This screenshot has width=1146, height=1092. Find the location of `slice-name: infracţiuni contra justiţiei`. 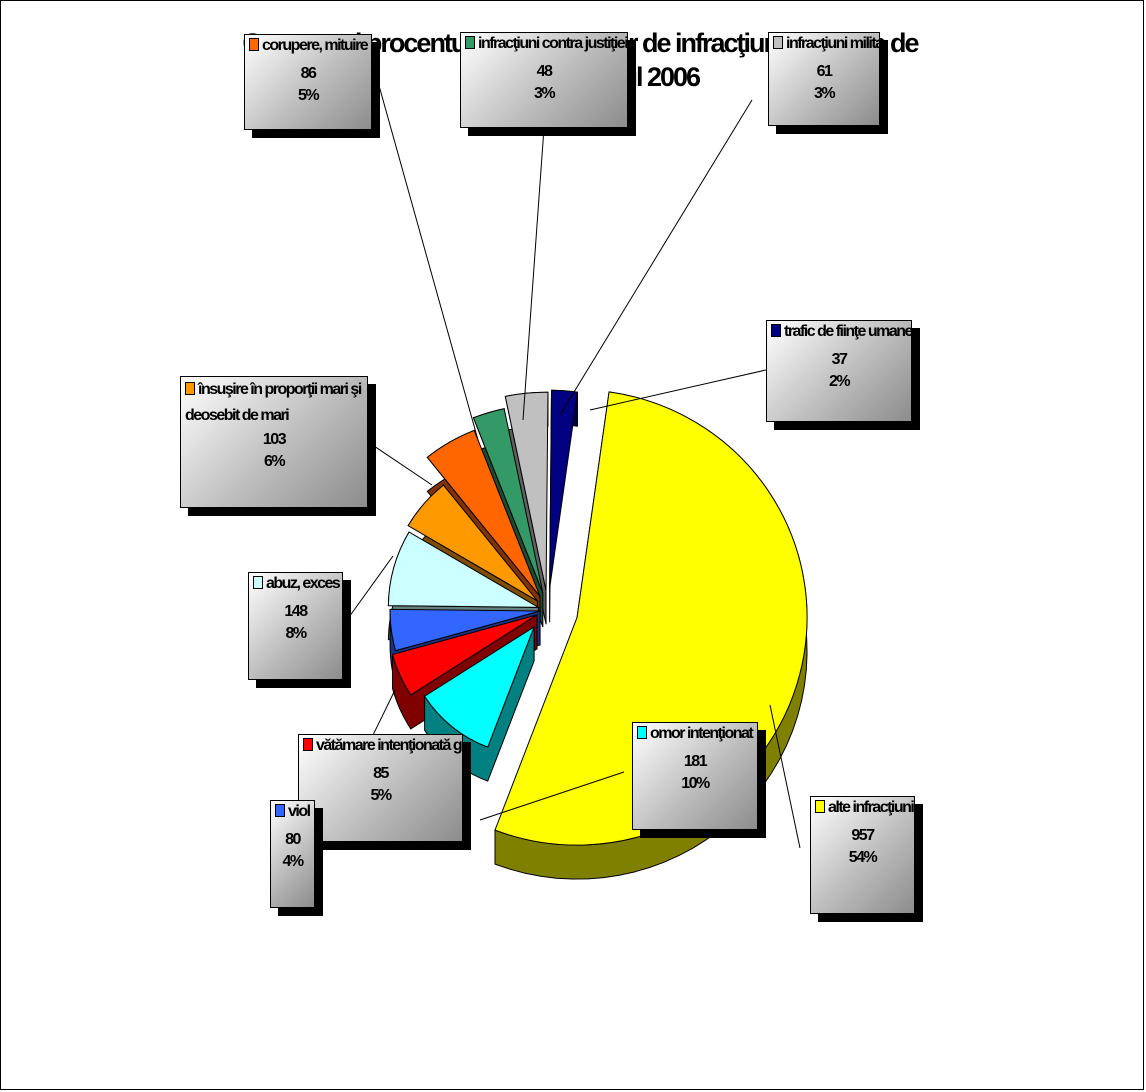

slice-name: infracţiuni contra justiţiei is located at coordinates (553, 43).